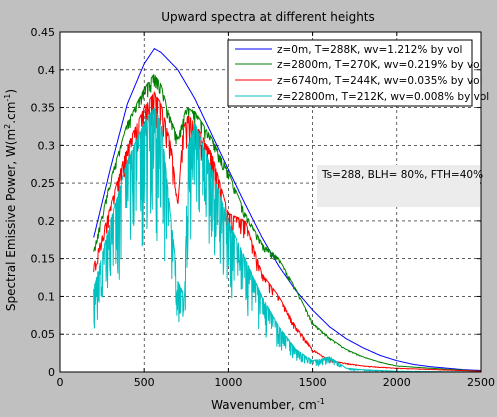 The image size is (497, 417). What do you see at coordinates (43, 108) in the screenshot?
I see `y-tick-label: 0.35` at bounding box center [43, 108].